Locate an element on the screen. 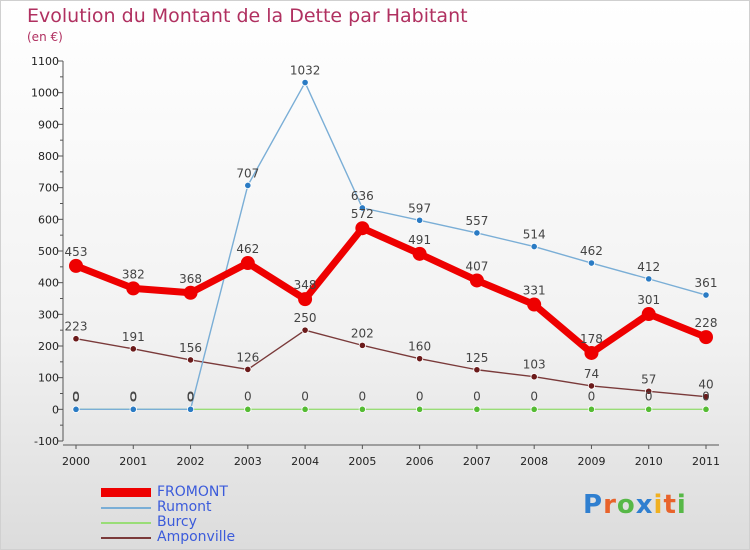 The width and height of the screenshot is (750, 550). y-tick-label: 500 is located at coordinates (48, 251).